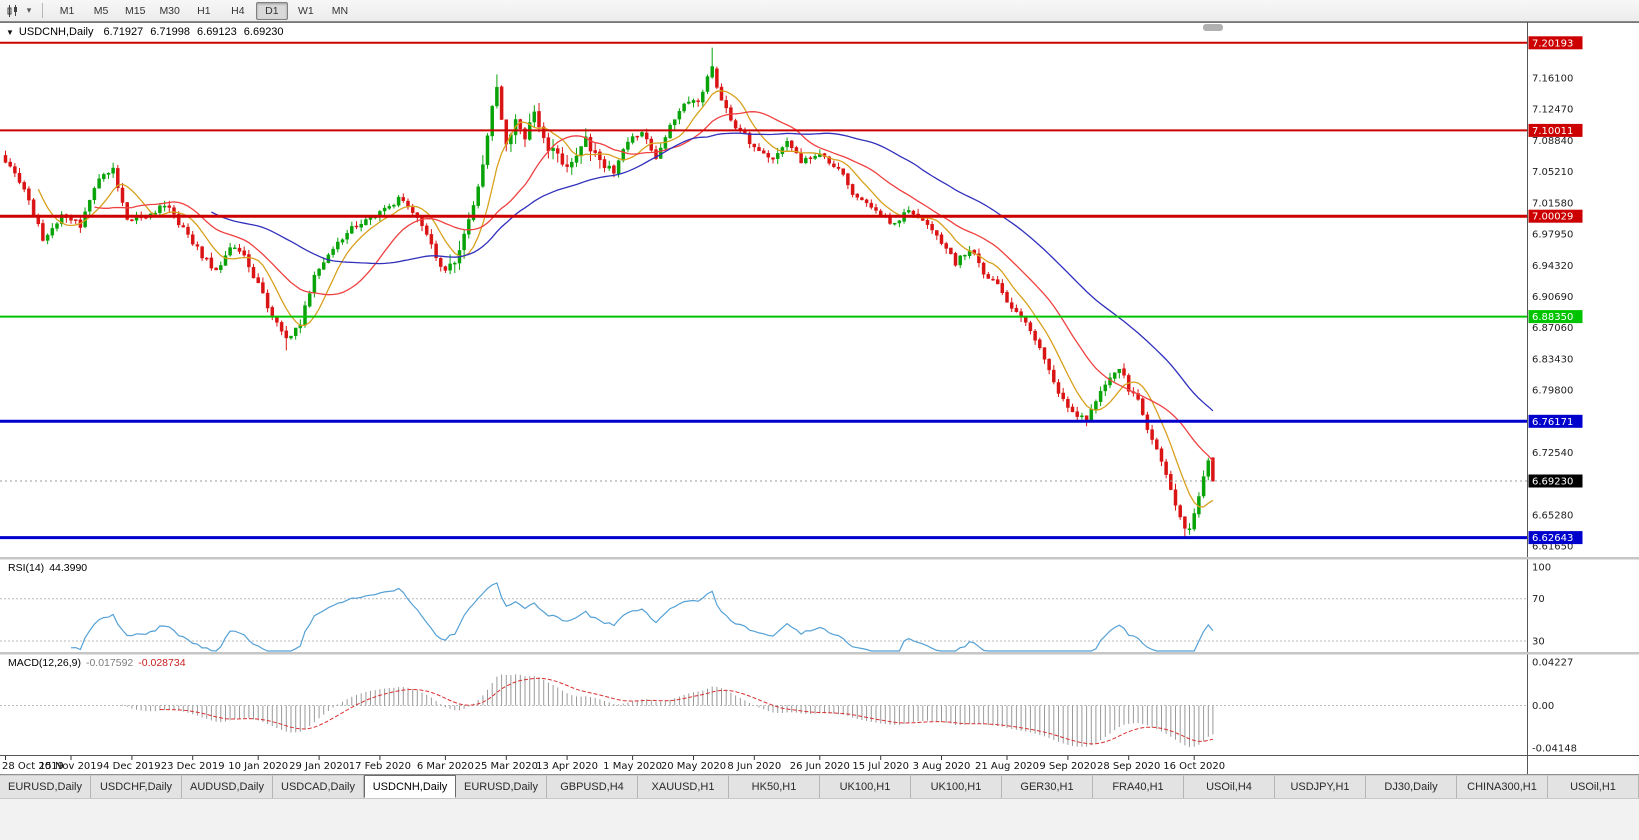 Image resolution: width=1639 pixels, height=840 pixels. Describe the element at coordinates (592, 786) in the screenshot. I see `chart-tab-gbpusd-h4: GBPUSD,H4` at that location.